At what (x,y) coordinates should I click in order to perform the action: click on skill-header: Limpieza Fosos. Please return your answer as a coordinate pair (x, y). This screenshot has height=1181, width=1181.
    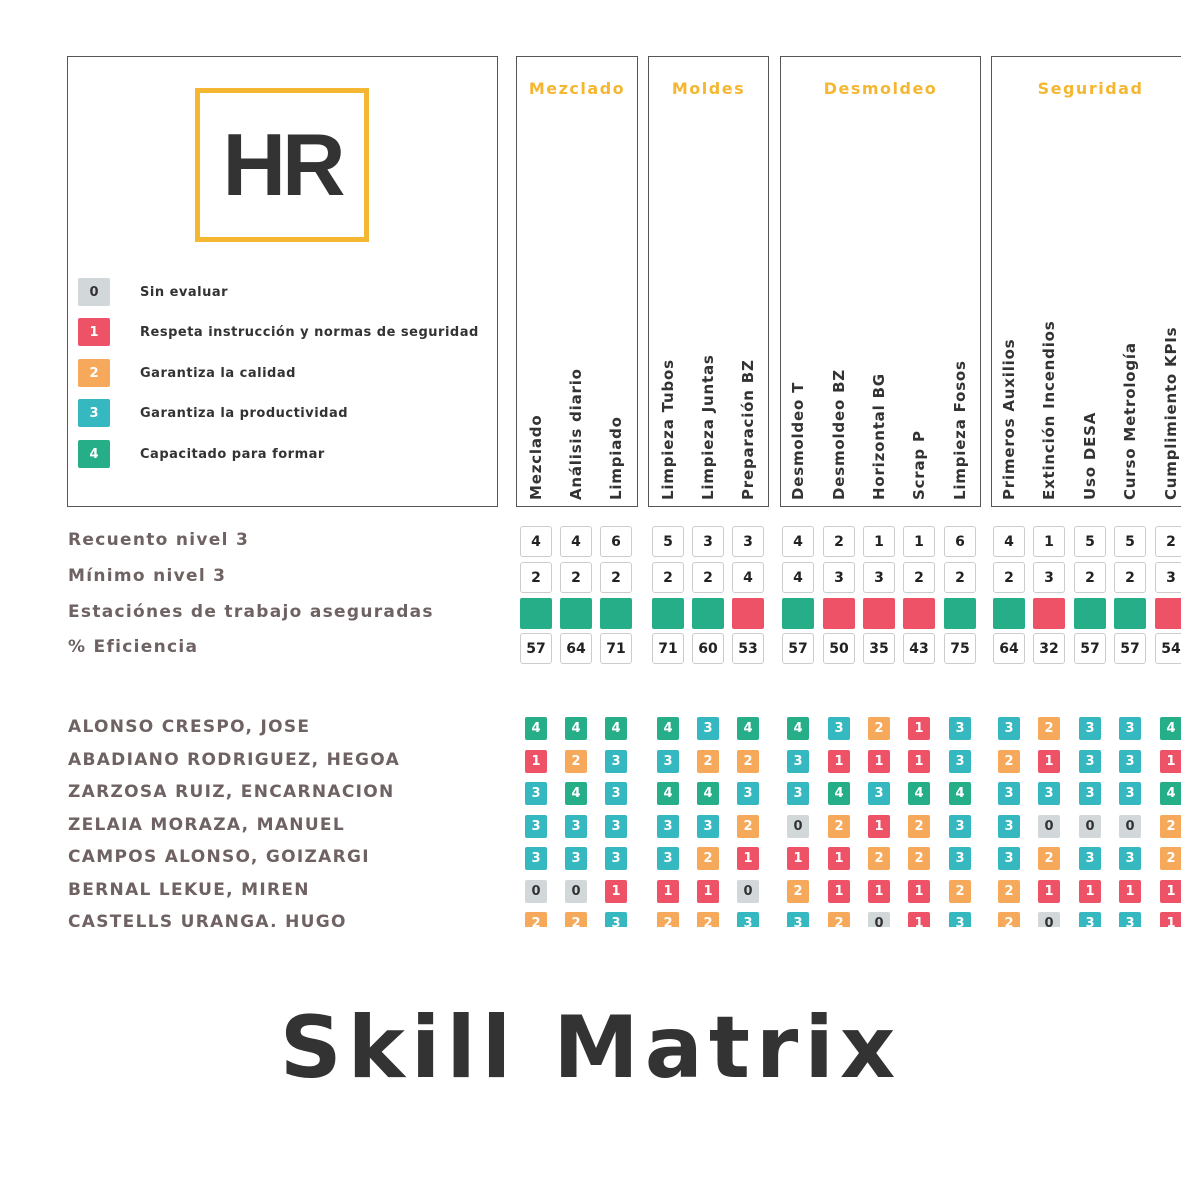
    Looking at the image, I should click on (960, 380).